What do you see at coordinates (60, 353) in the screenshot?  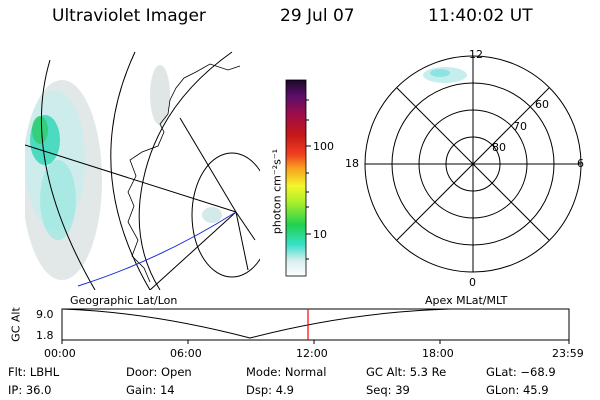 I see `time-tick-0: 00:00` at bounding box center [60, 353].